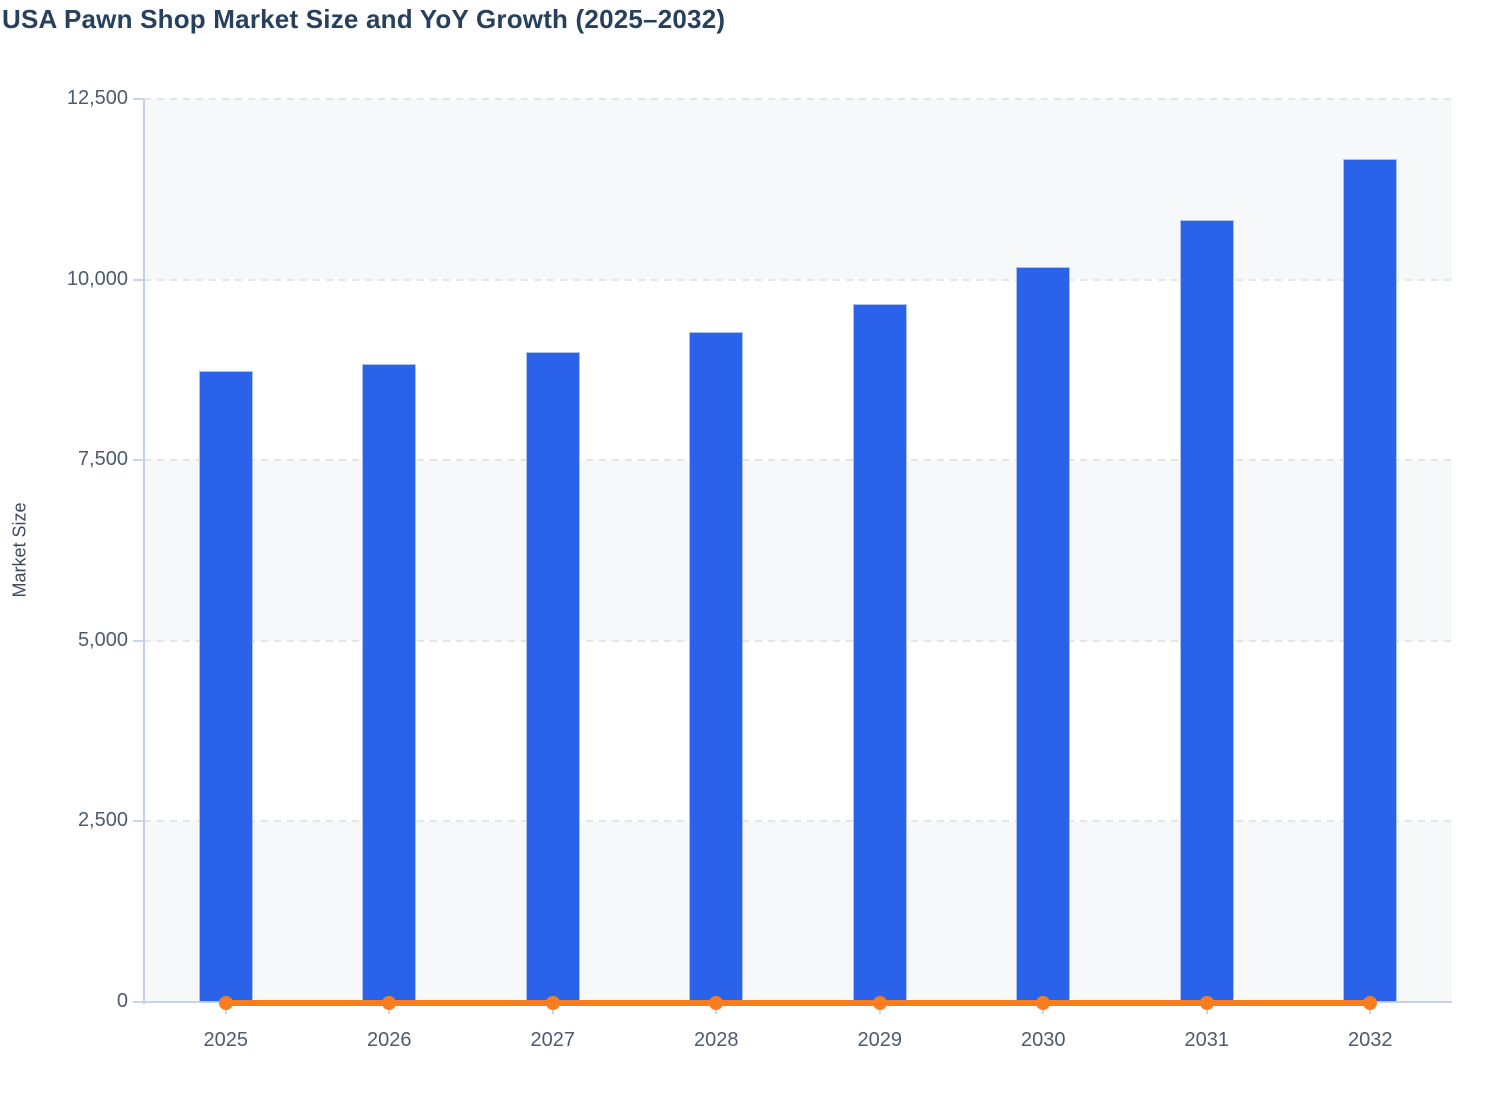  Describe the element at coordinates (102, 459) in the screenshot. I see `y-tick-label: 7,500` at that location.